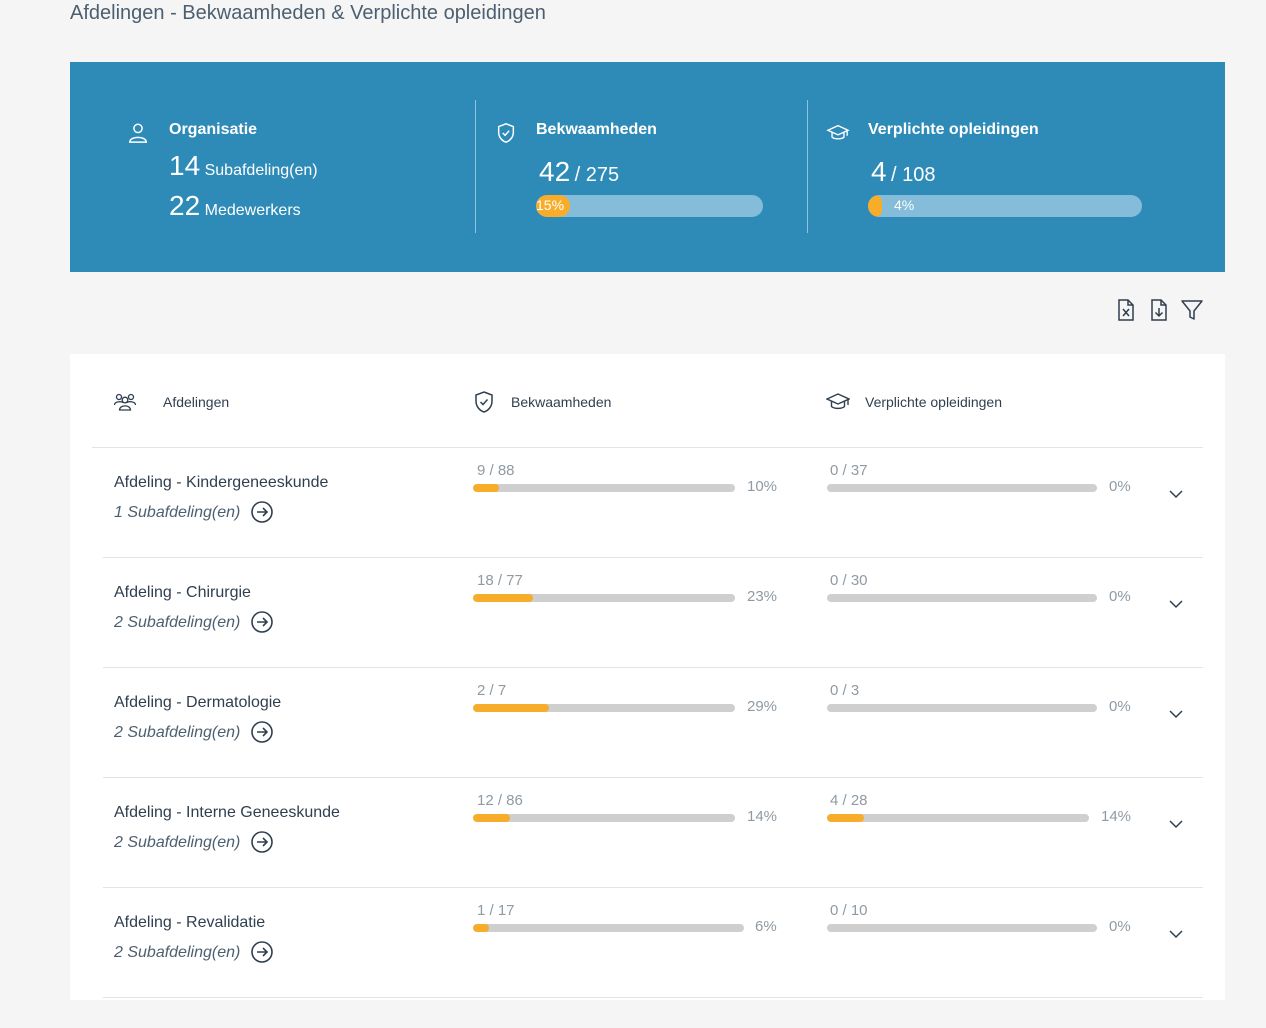  Describe the element at coordinates (561, 402) in the screenshot. I see `header-bekwaamheden: Bekwaamheden` at that location.